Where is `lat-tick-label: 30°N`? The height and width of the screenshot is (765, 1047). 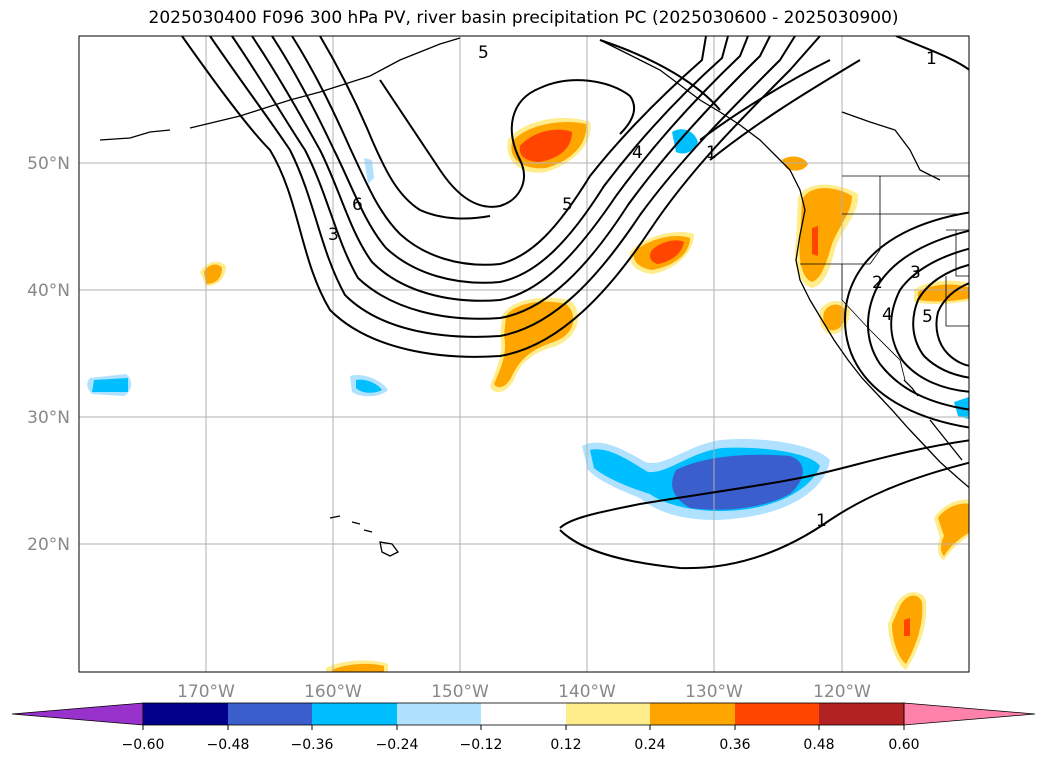 lat-tick-label: 30°N is located at coordinates (48, 418).